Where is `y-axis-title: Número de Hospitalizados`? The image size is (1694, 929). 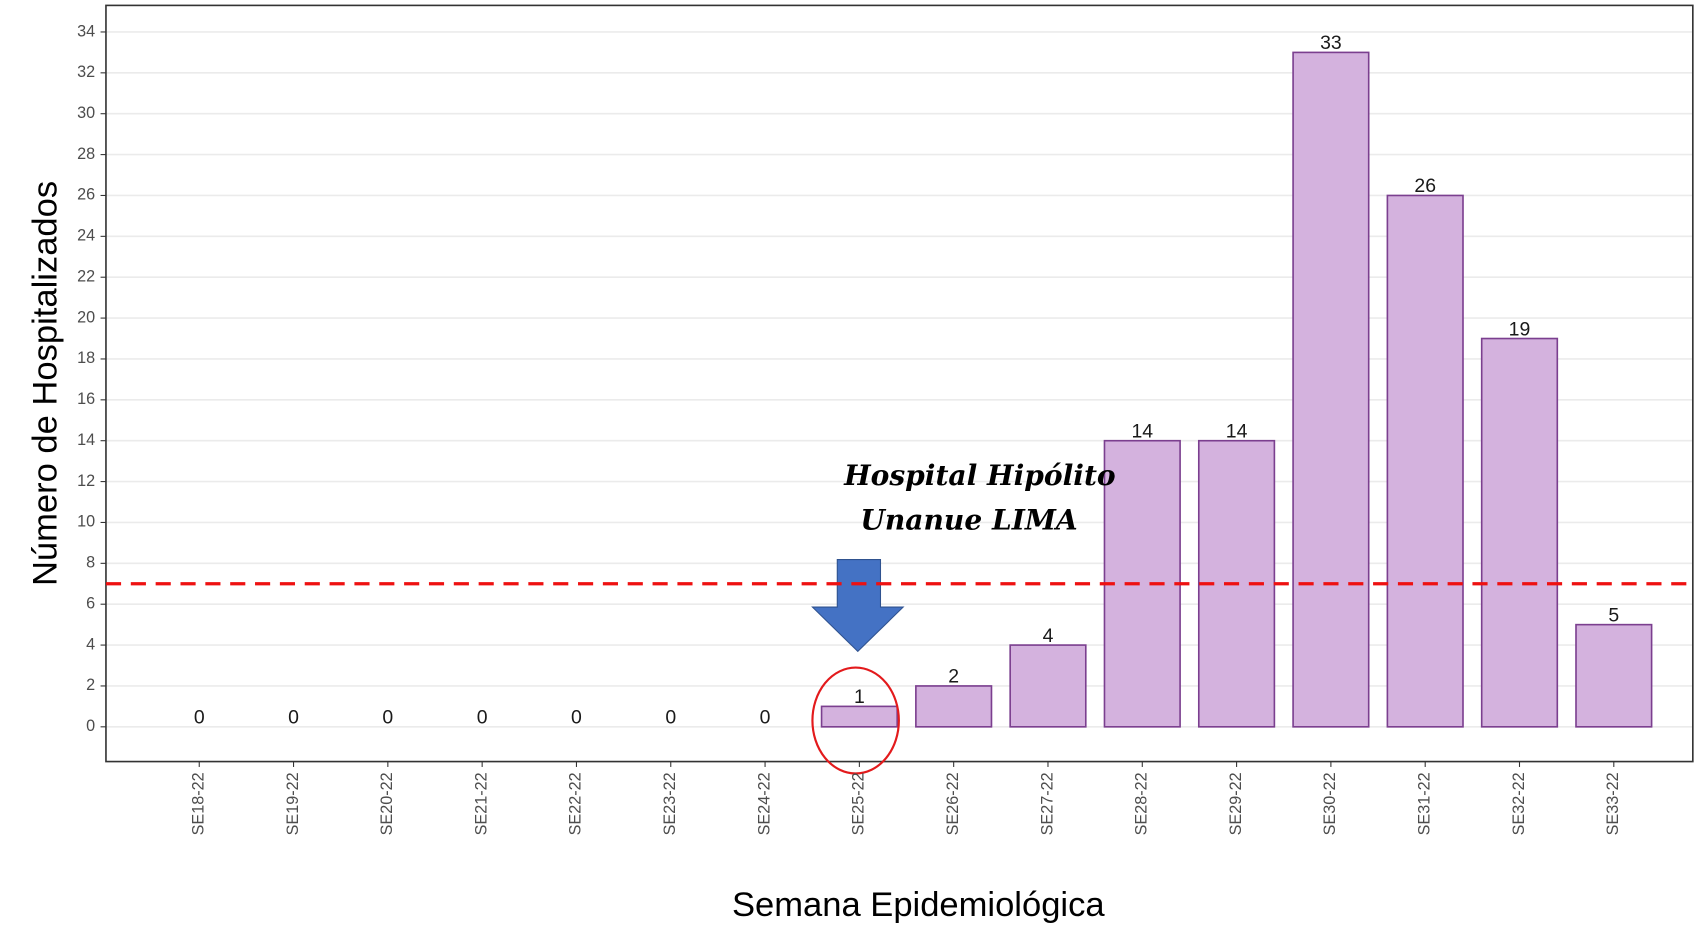 y-axis-title: Número de Hospitalizados is located at coordinates (45, 383).